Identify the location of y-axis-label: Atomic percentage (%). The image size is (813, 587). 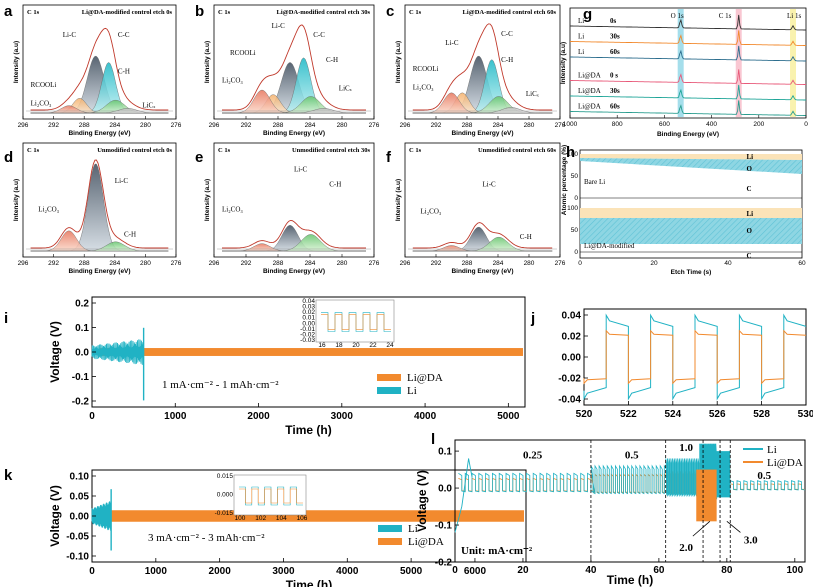
(564, 180).